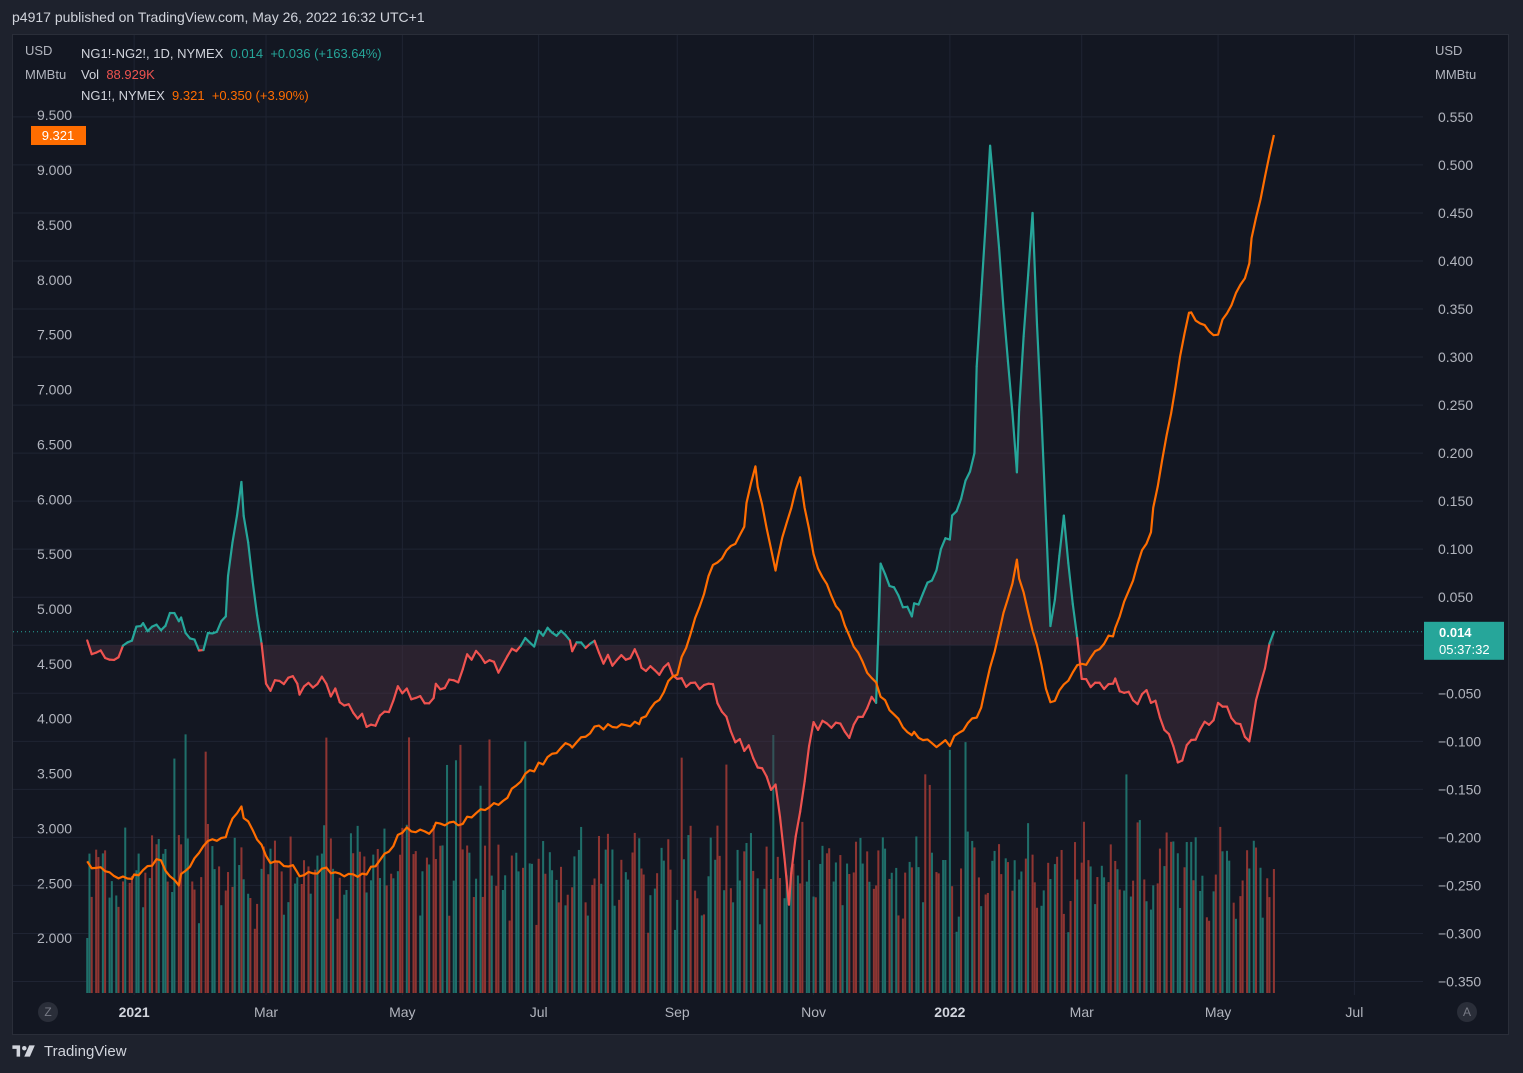 Image resolution: width=1523 pixels, height=1073 pixels. What do you see at coordinates (231, 95) in the screenshot?
I see `legend-ng1-row: NG1!, NYMEX 9.321 +0.350 (+3.90%)` at bounding box center [231, 95].